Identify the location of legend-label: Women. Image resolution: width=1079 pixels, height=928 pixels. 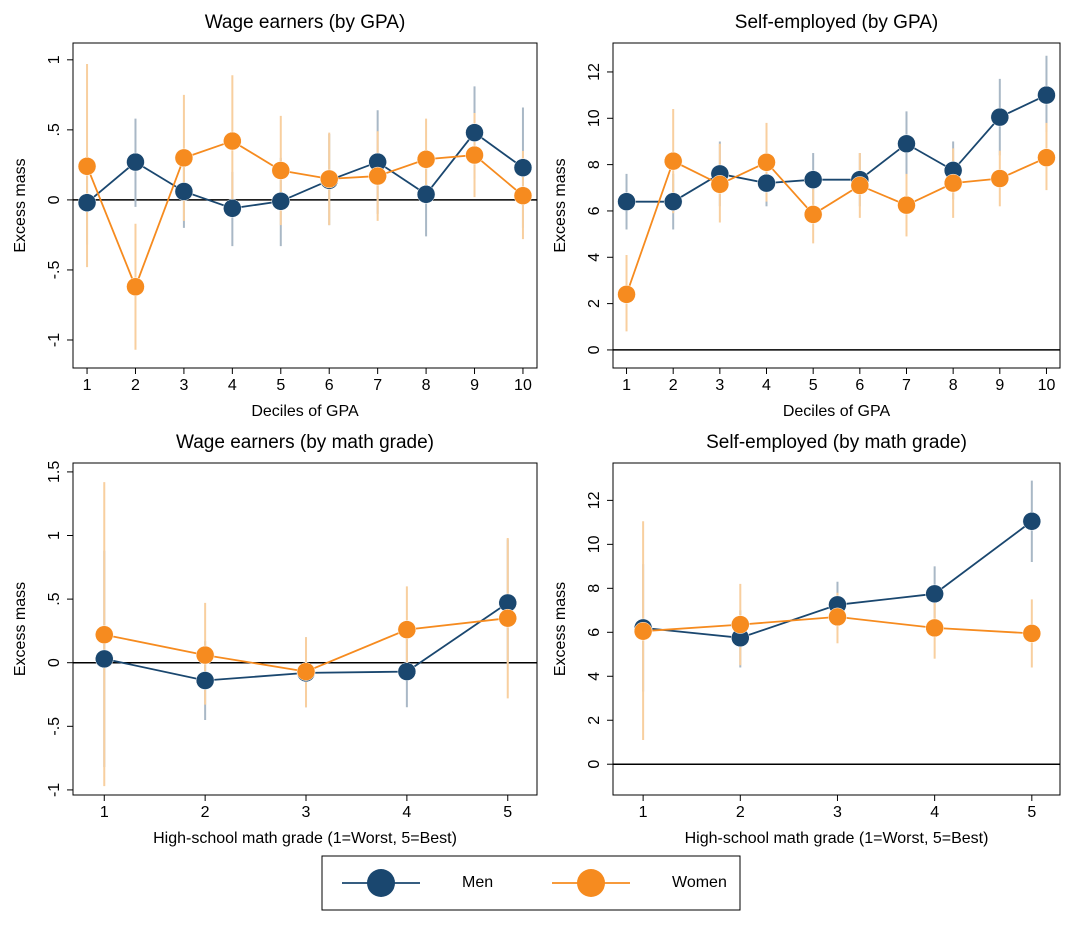
(699, 882).